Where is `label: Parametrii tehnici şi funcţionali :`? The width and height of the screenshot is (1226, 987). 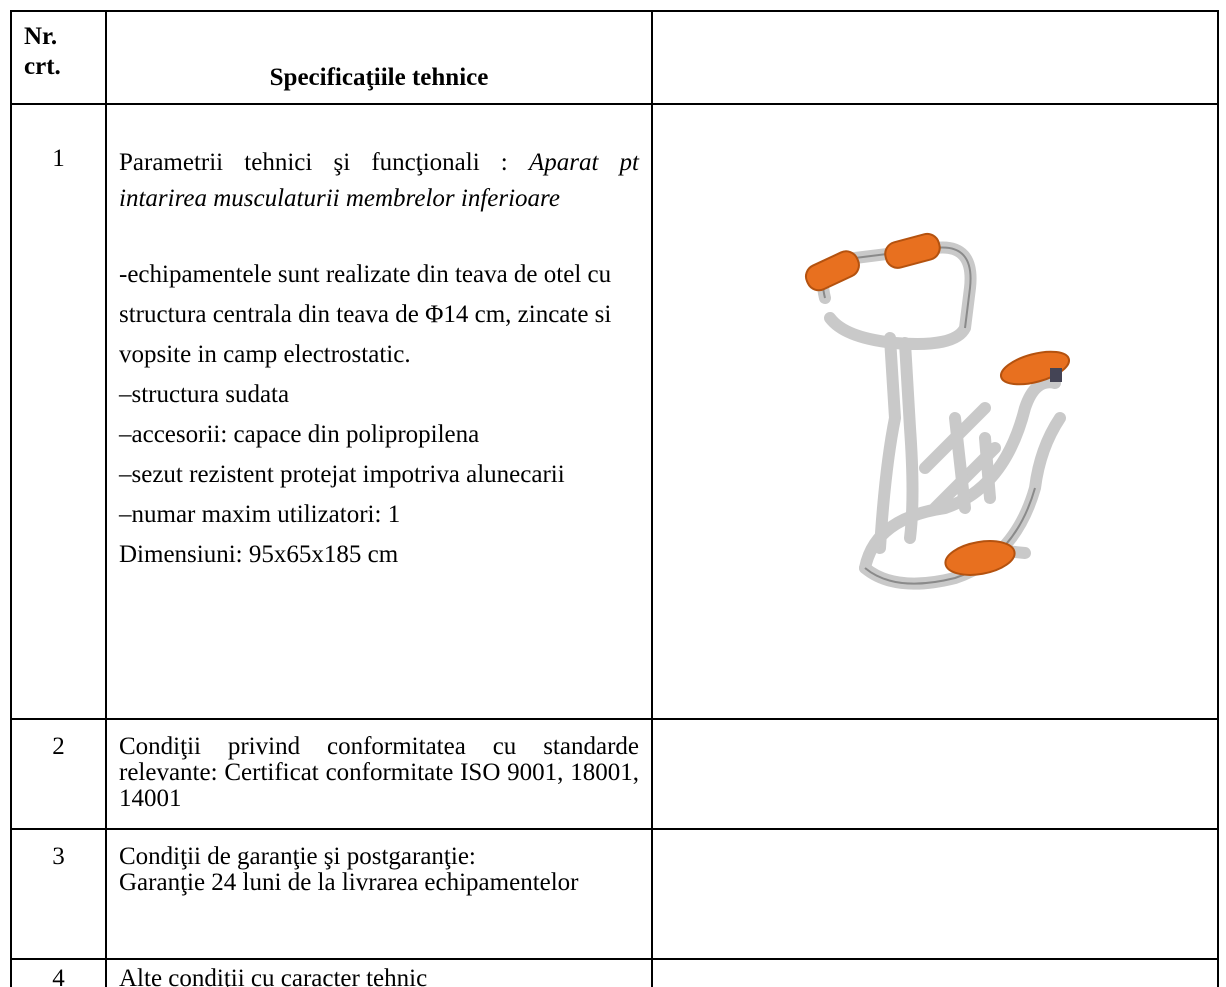
label: Parametrii tehnici şi funcţionali : is located at coordinates (313, 162).